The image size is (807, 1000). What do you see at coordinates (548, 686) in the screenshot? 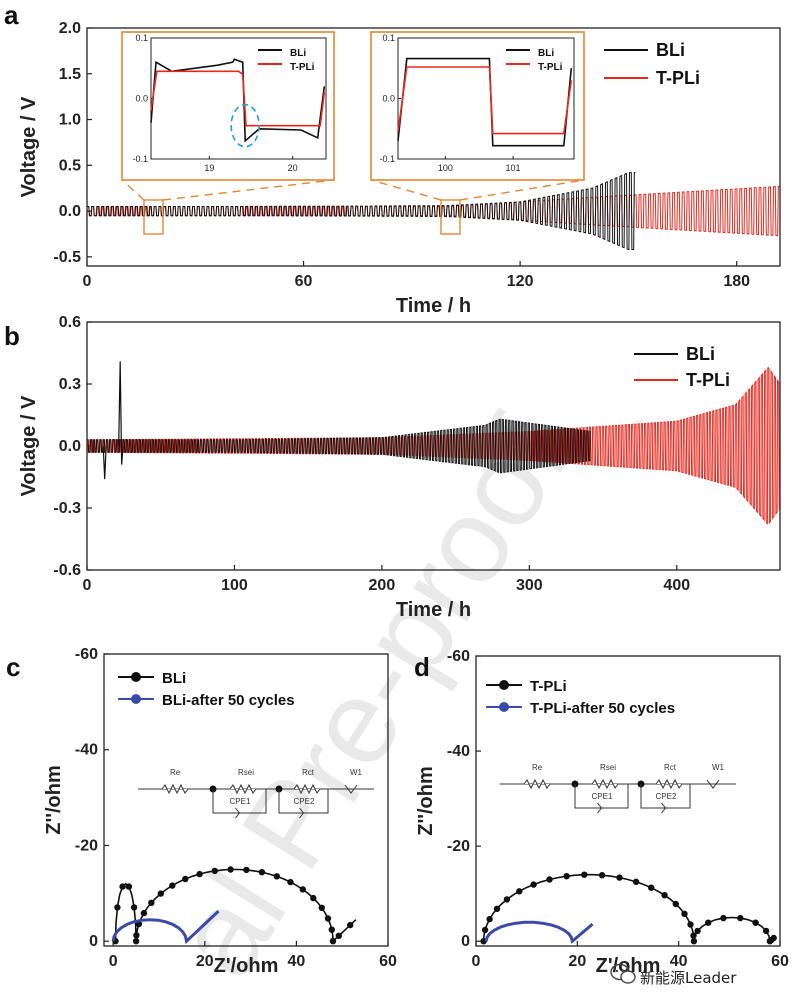
I see `panel-d-legend-1-label: T-PLi` at bounding box center [548, 686].